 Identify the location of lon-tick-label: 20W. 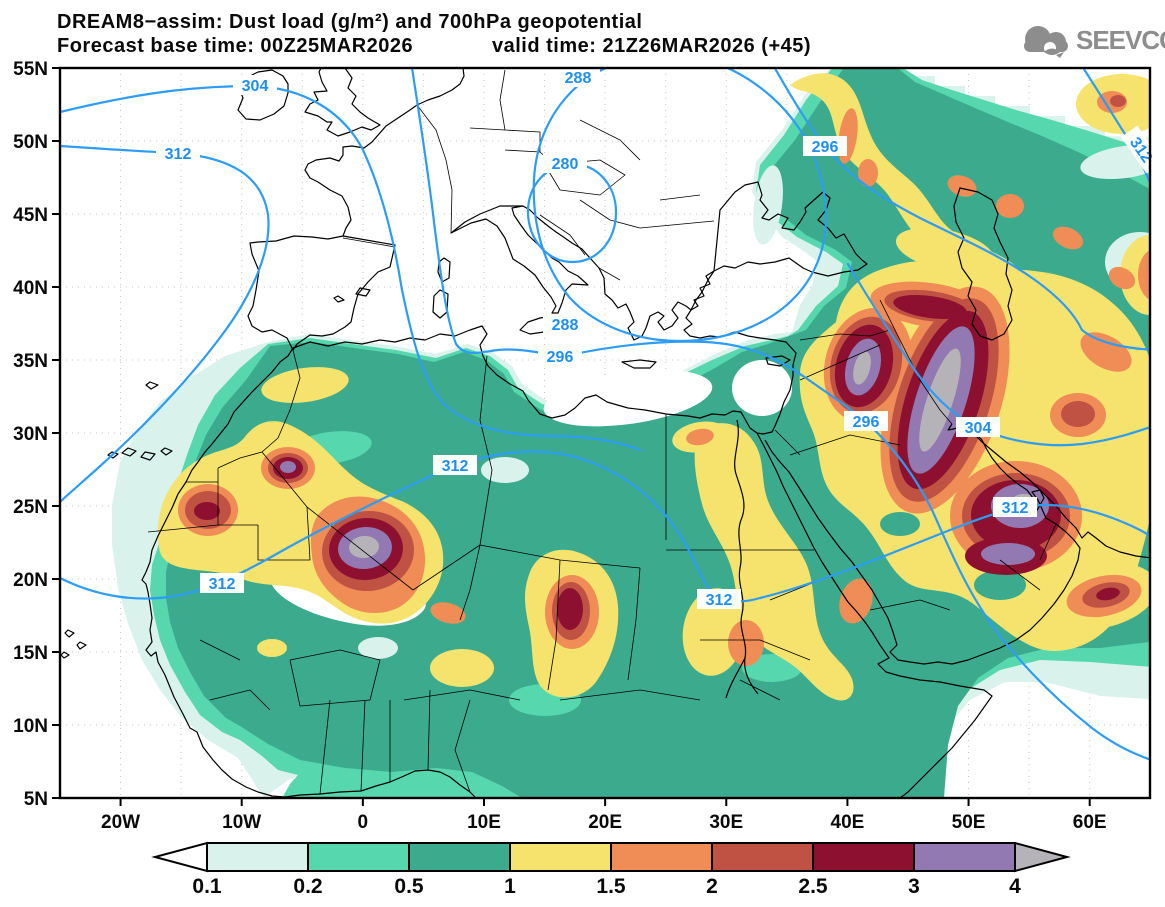
(120, 822).